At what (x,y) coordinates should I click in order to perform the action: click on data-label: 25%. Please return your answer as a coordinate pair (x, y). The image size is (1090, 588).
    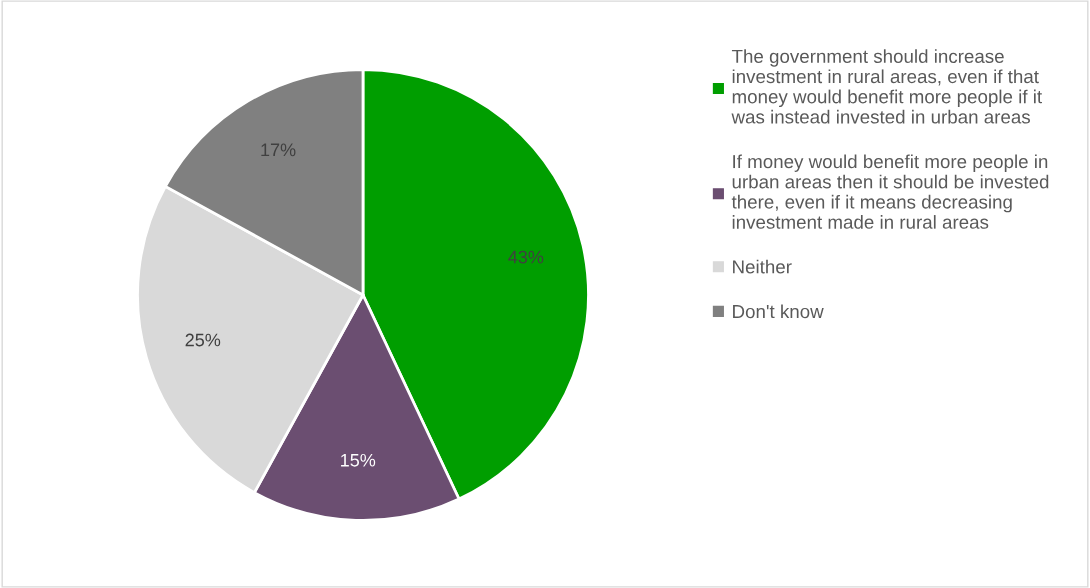
    Looking at the image, I should click on (203, 340).